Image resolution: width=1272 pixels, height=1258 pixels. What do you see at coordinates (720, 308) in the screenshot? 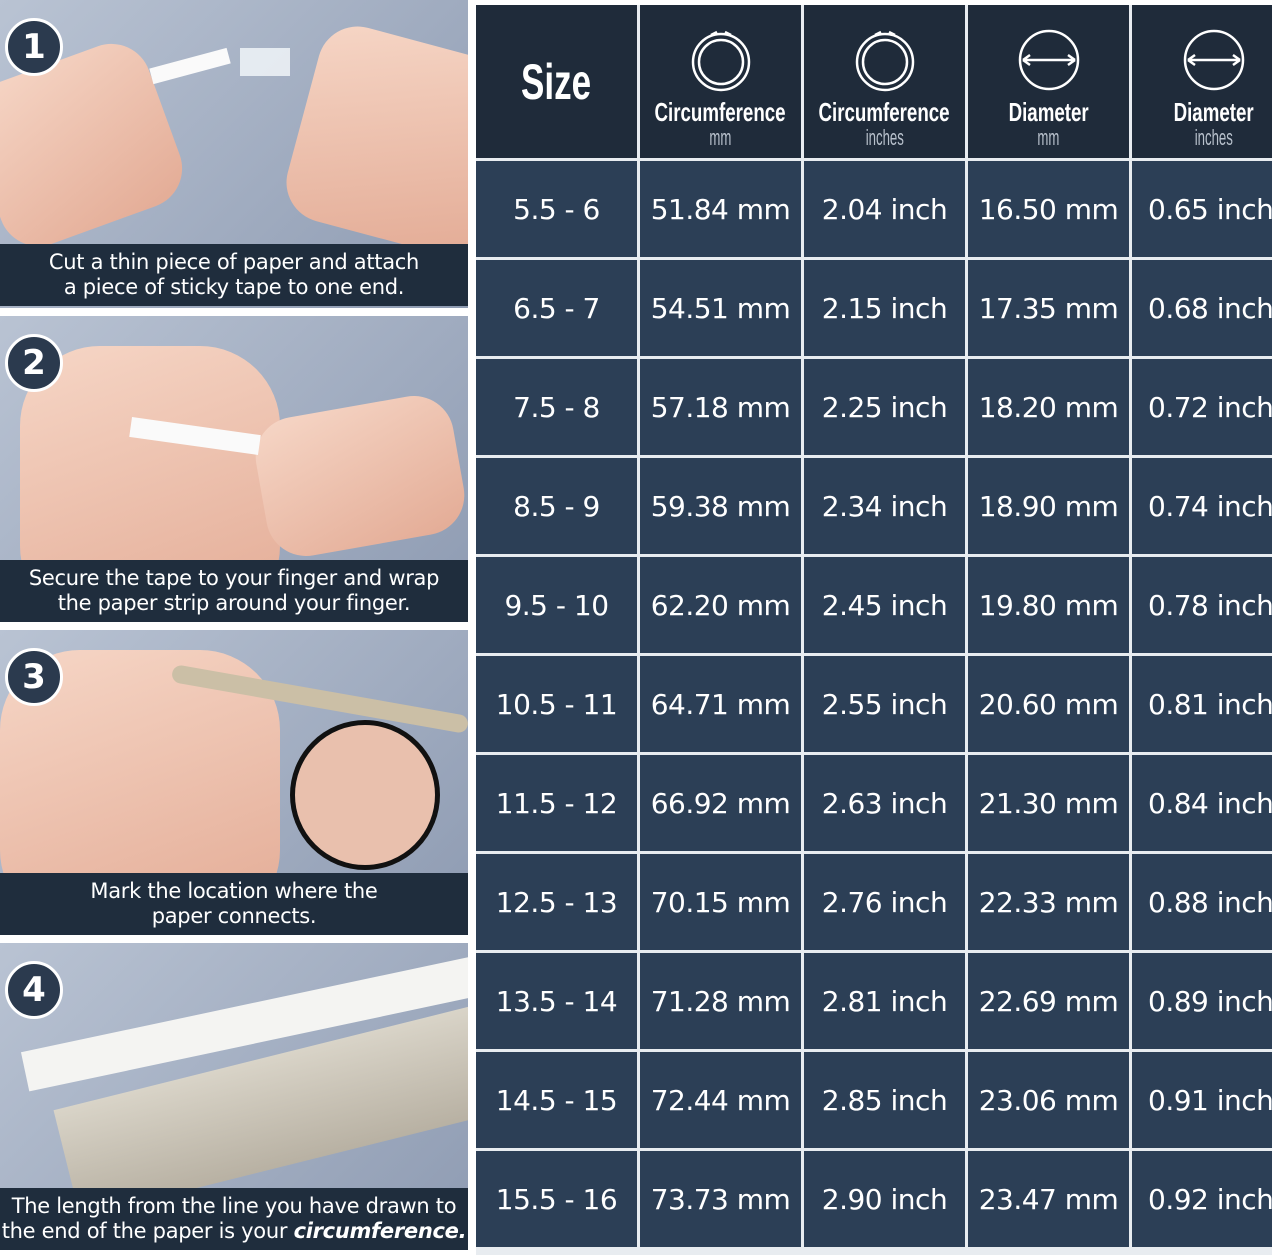
I see `value-cell: 54.51 mm` at bounding box center [720, 308].